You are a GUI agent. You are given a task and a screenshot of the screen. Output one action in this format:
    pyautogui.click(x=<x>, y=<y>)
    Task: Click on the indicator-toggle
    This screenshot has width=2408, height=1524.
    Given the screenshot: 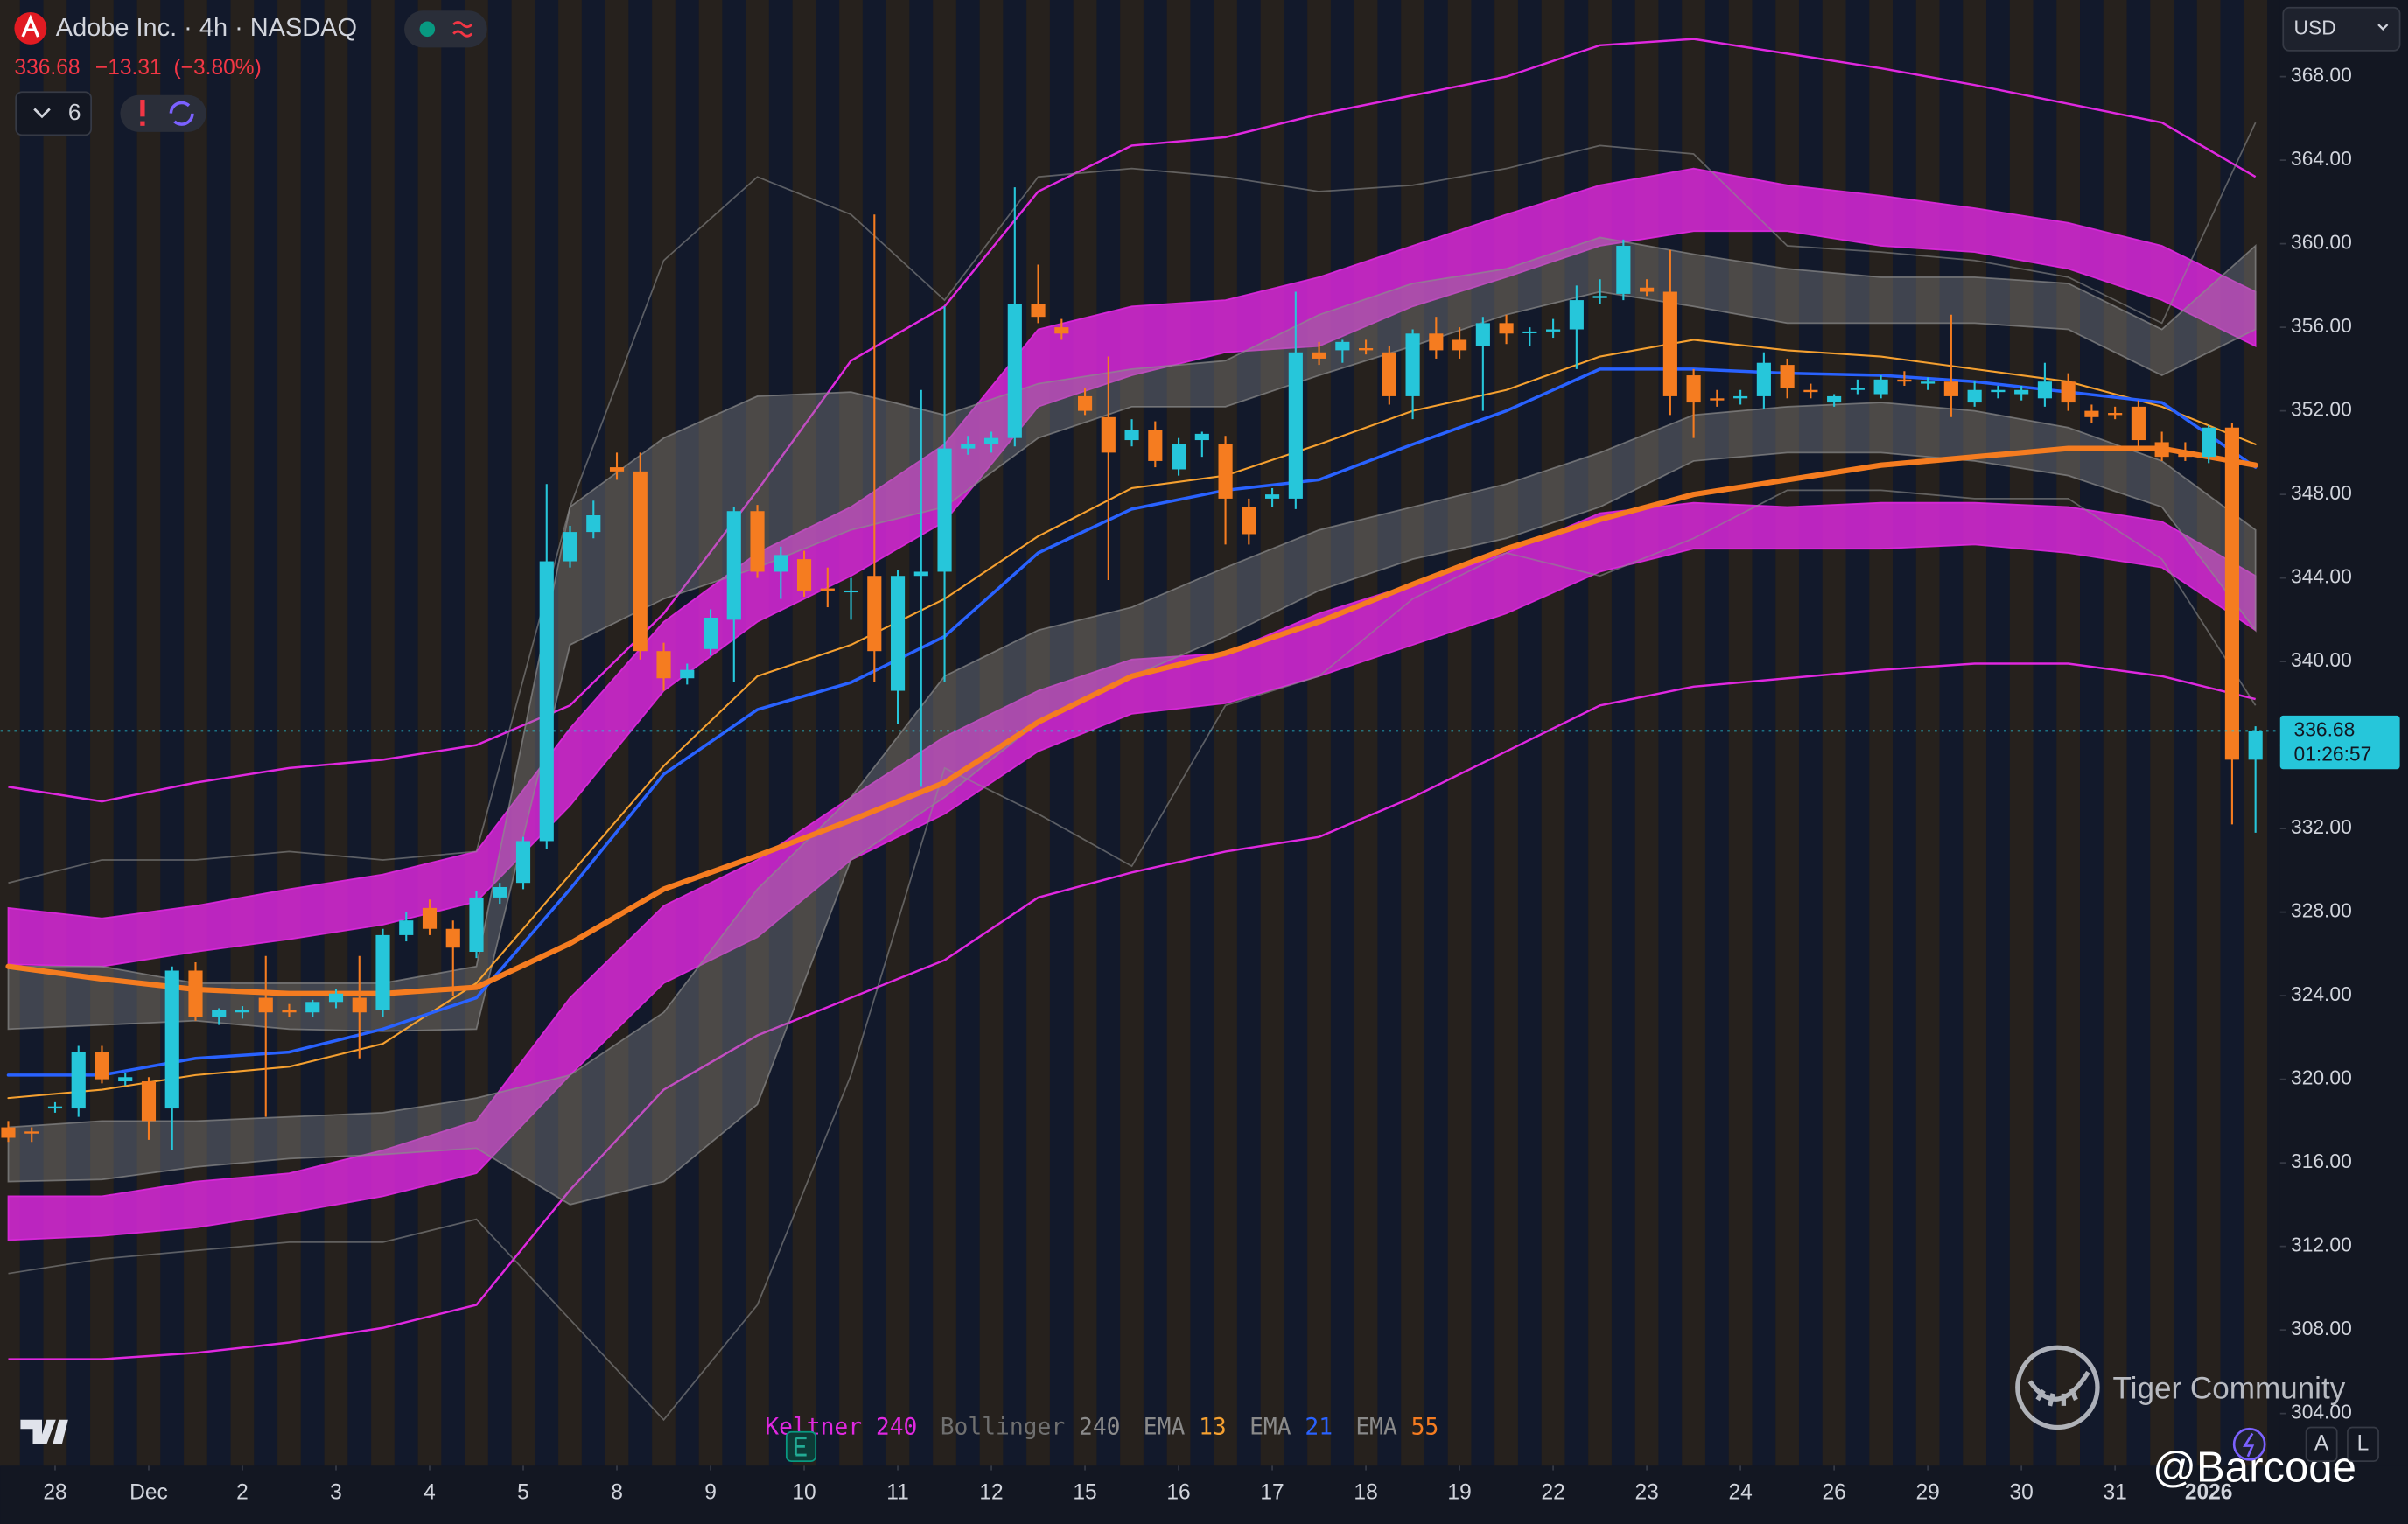 What is the action you would take?
    pyautogui.click(x=54, y=113)
    